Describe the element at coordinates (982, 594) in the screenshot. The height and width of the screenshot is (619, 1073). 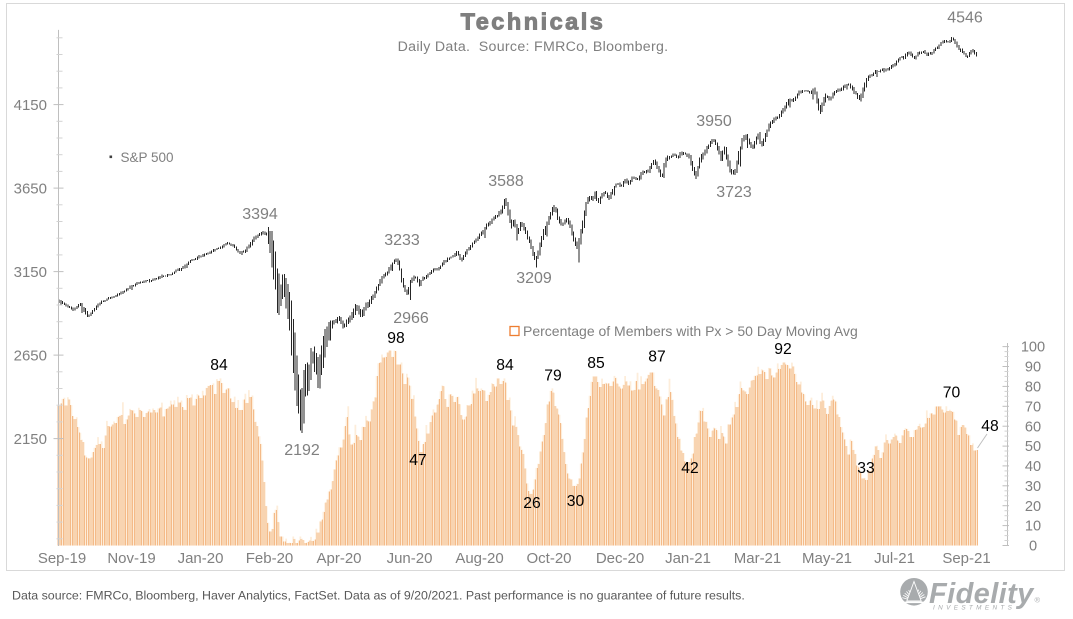
I see `svg-text: Fidelity` at that location.